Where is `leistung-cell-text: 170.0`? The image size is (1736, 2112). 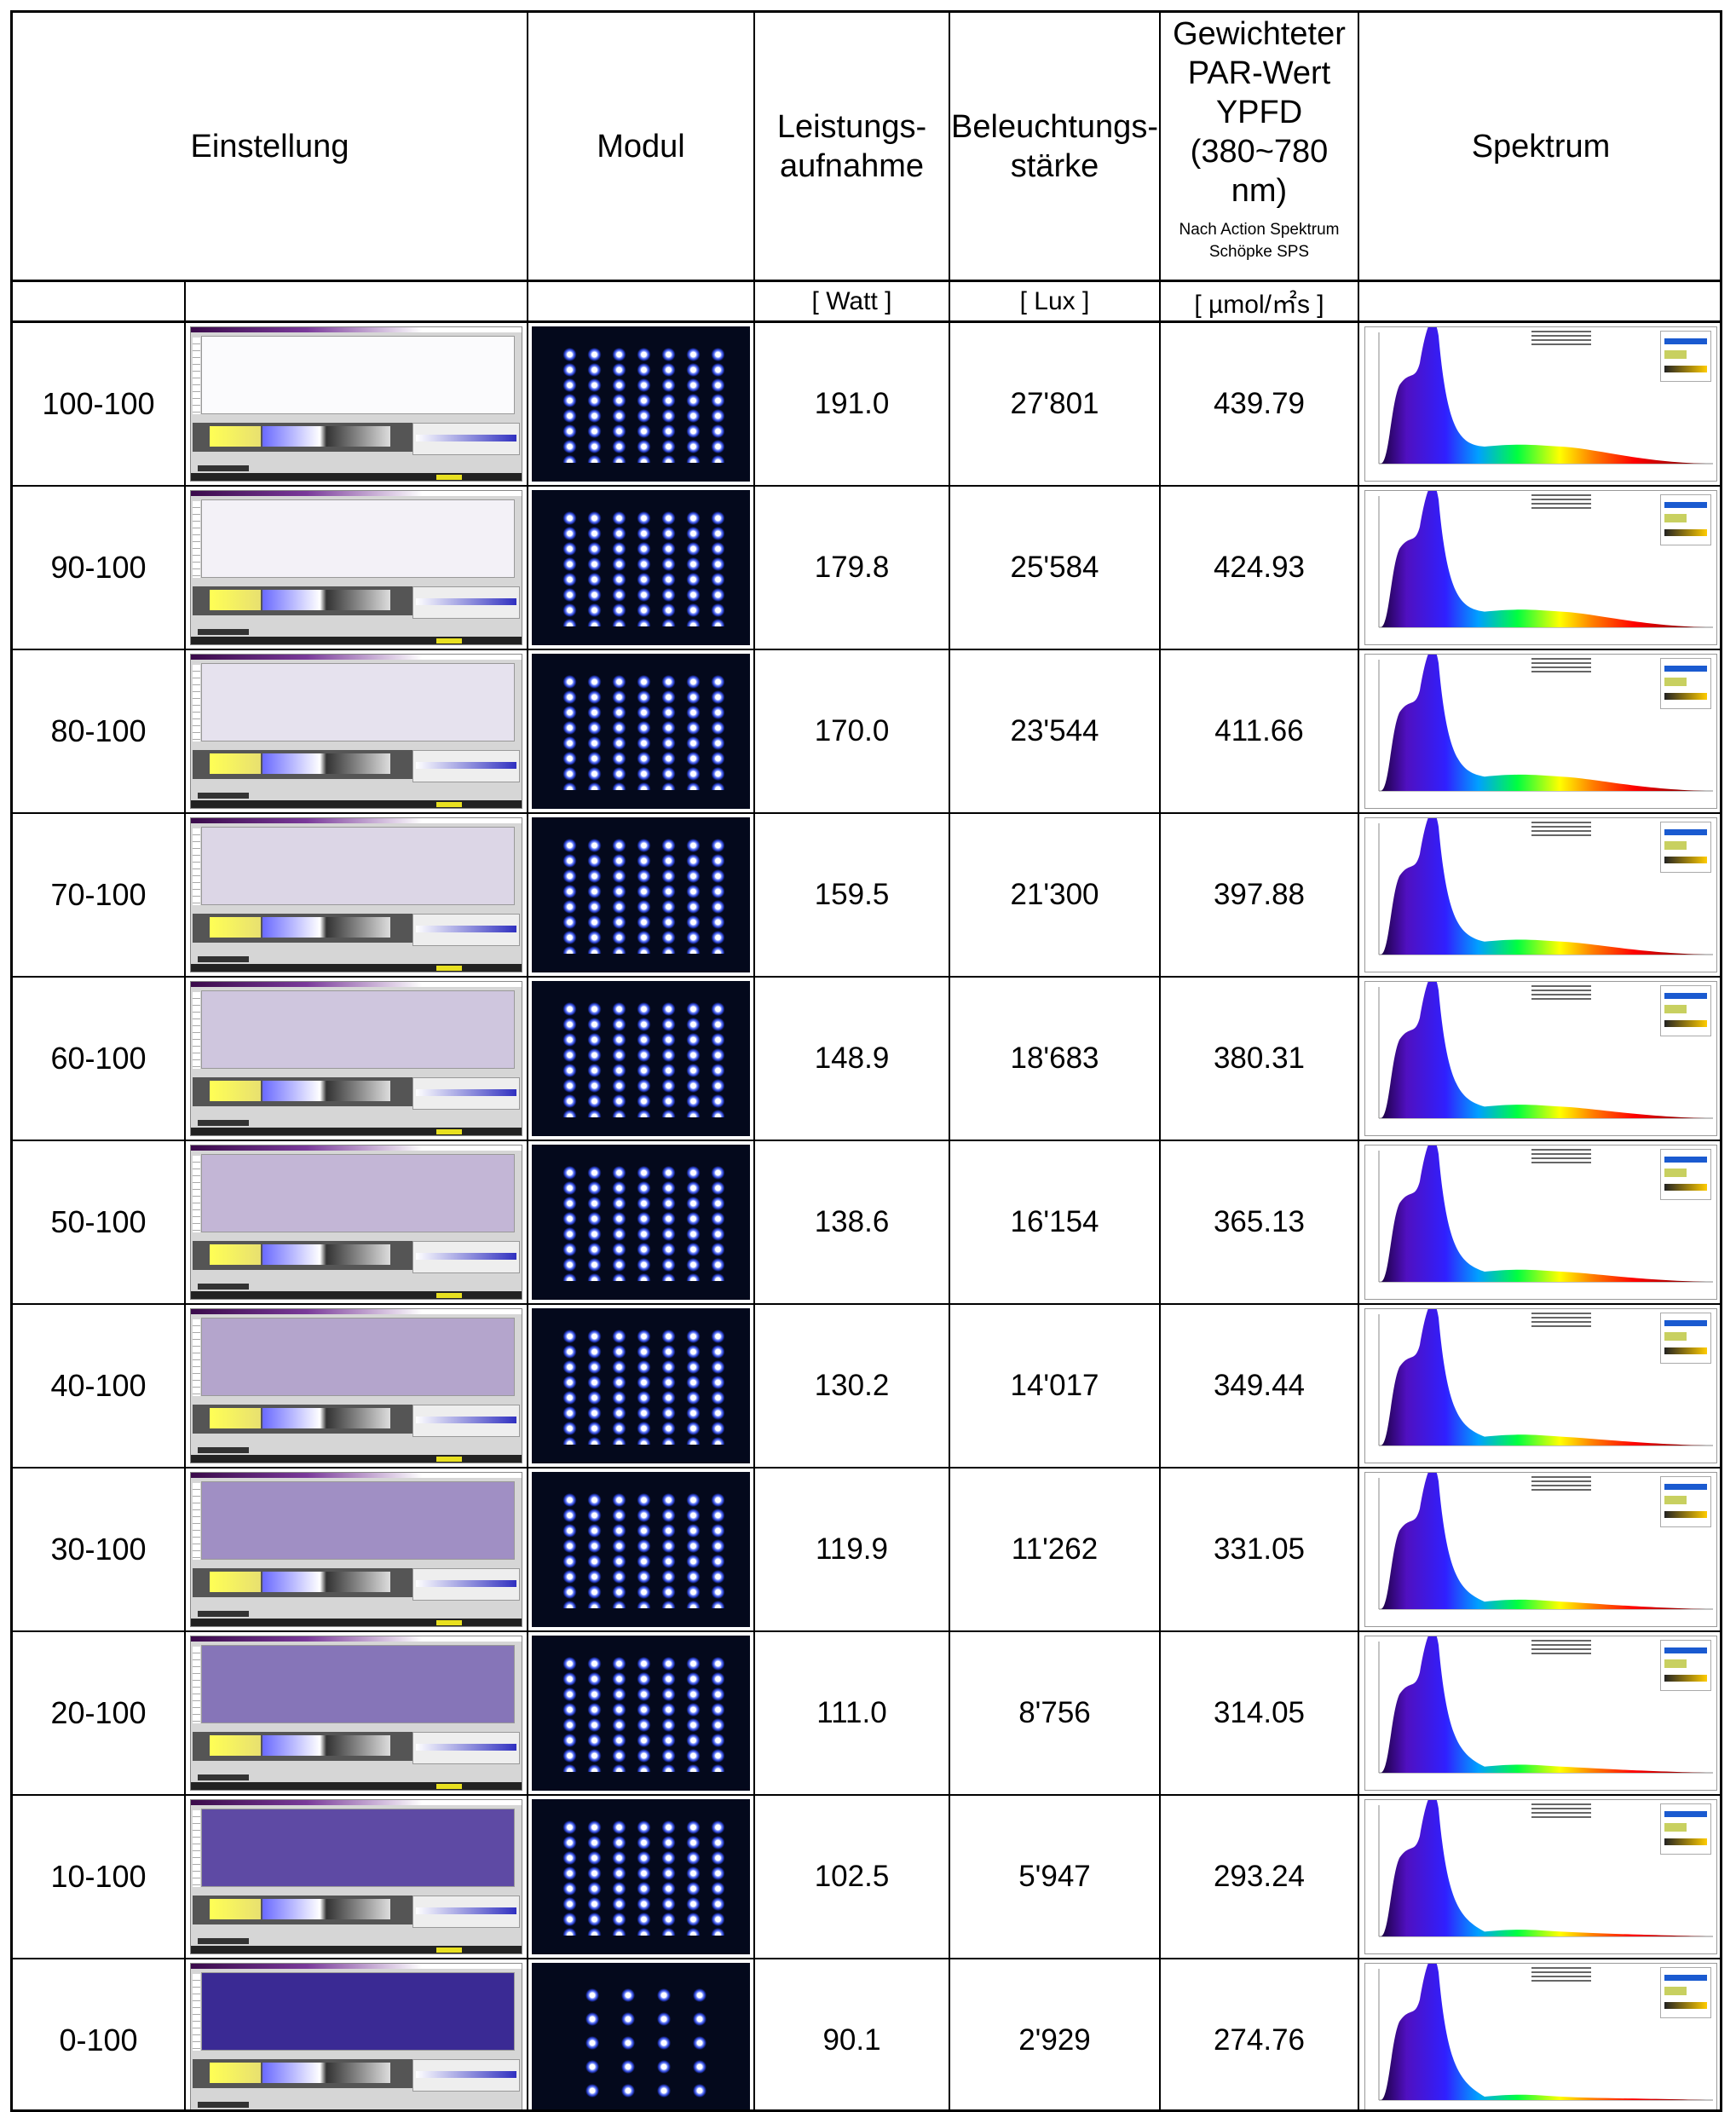 leistung-cell-text: 170.0 is located at coordinates (852, 731).